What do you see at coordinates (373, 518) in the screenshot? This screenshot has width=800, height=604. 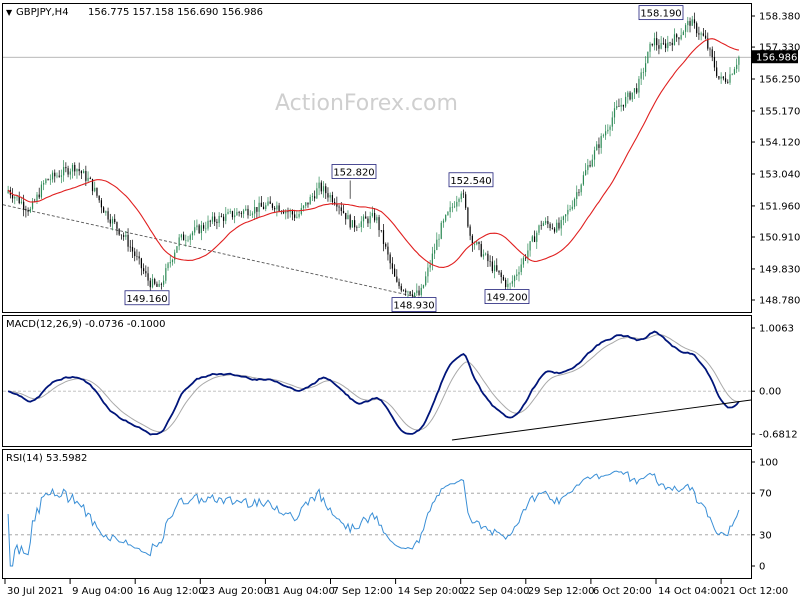 I see `rsi-line` at bounding box center [373, 518].